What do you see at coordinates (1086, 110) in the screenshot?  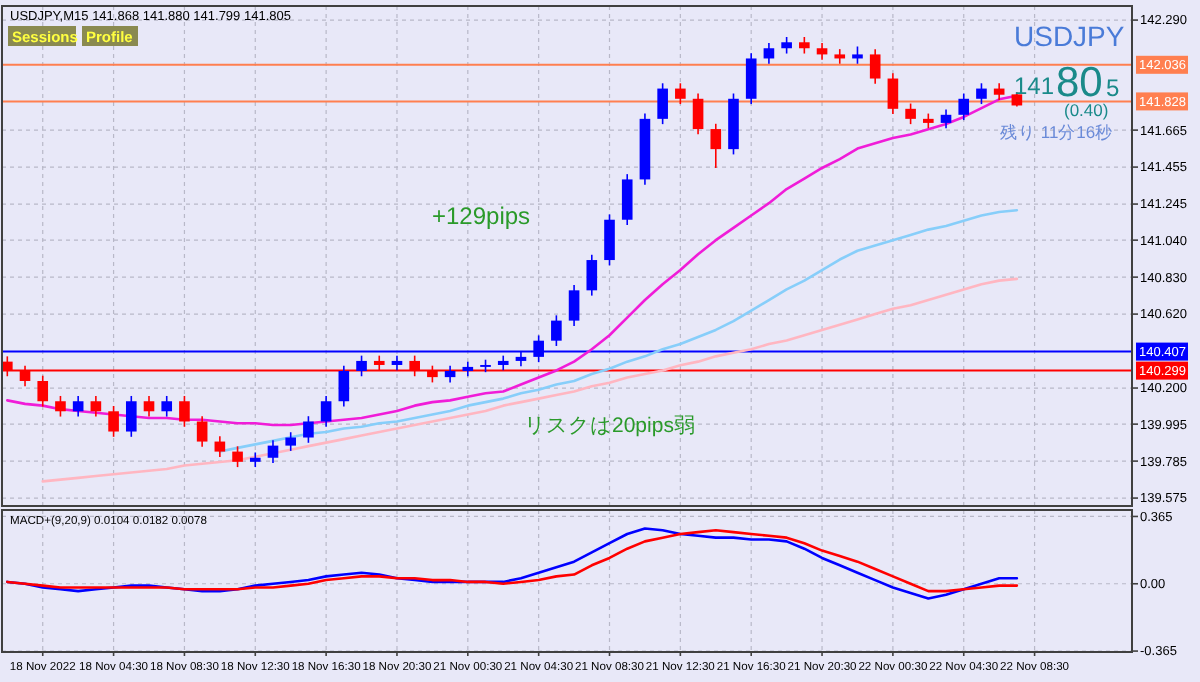 I see `text: (0.40)` at bounding box center [1086, 110].